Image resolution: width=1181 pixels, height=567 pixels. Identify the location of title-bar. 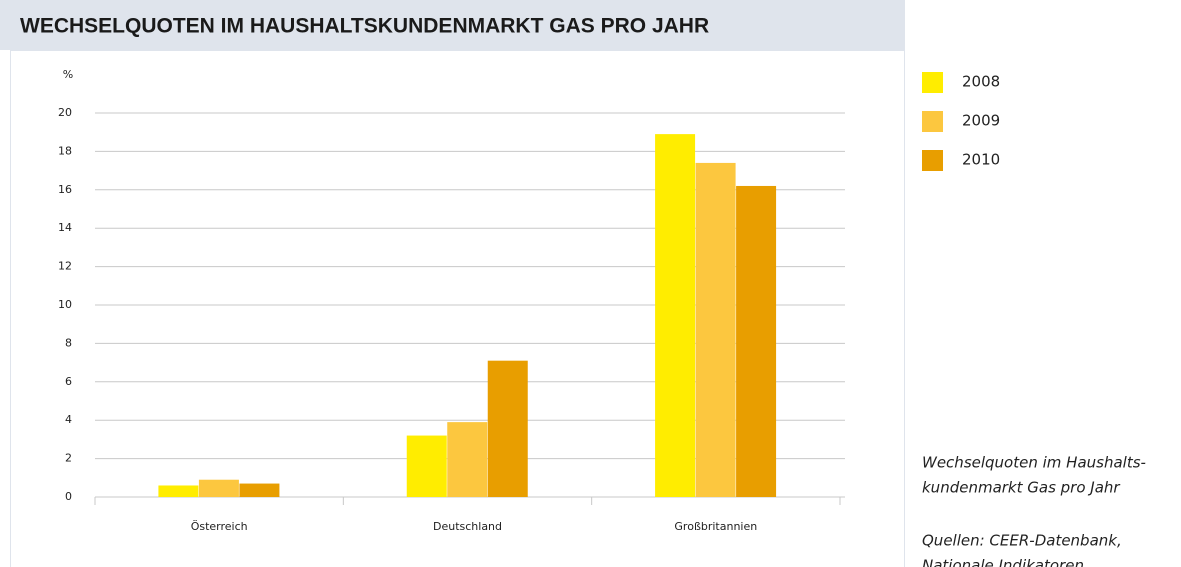
(452, 25).